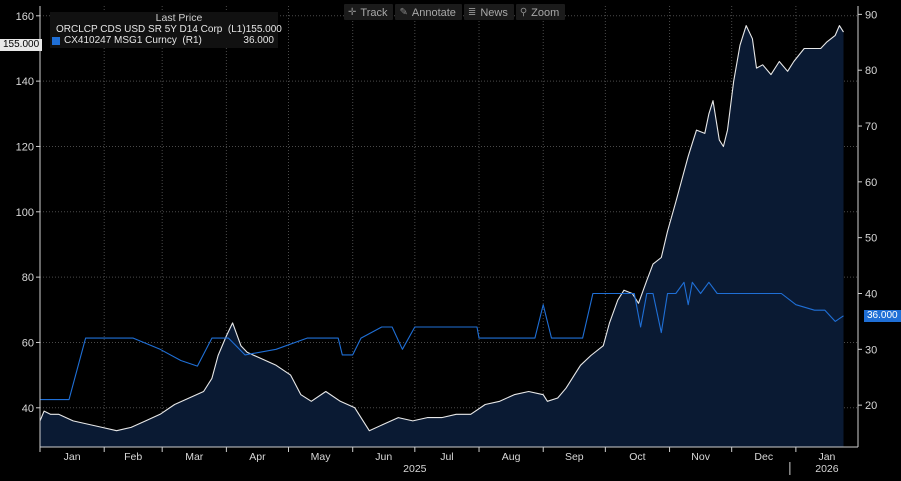  Describe the element at coordinates (446, 457) in the screenshot. I see `x-tick-label: Jul` at that location.